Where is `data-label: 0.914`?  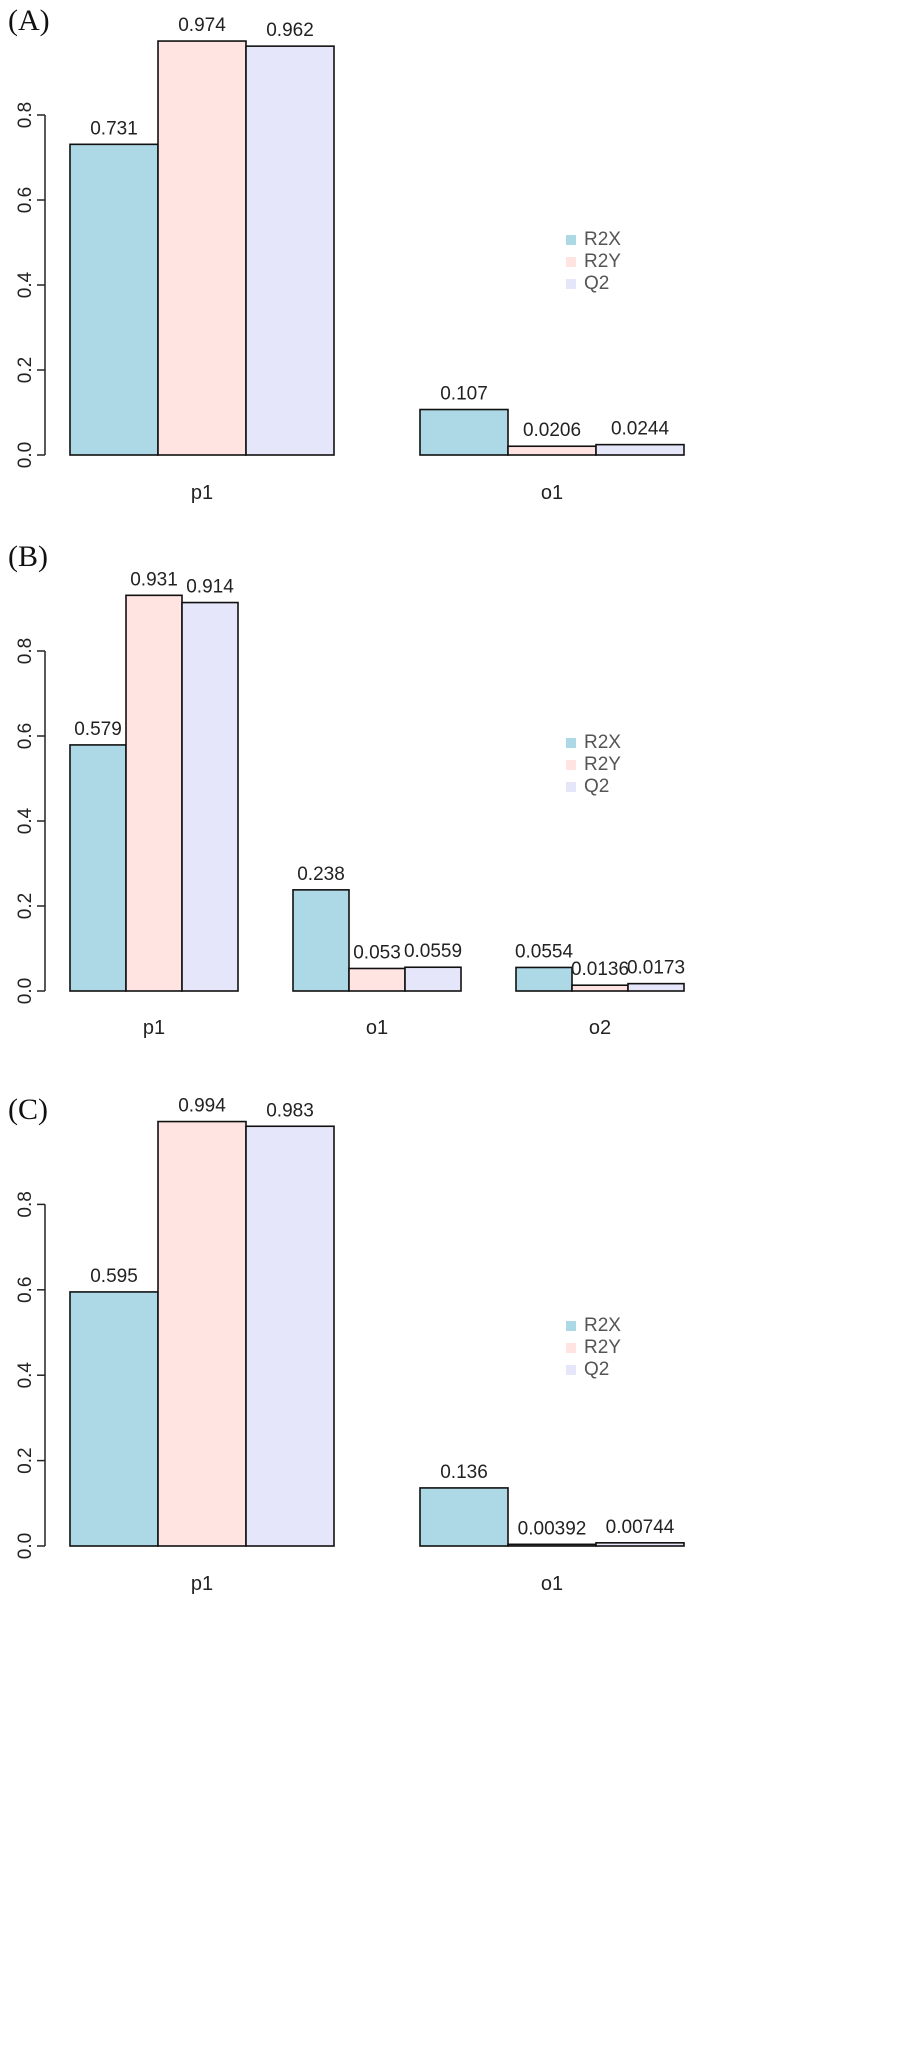
data-label: 0.914 is located at coordinates (210, 587).